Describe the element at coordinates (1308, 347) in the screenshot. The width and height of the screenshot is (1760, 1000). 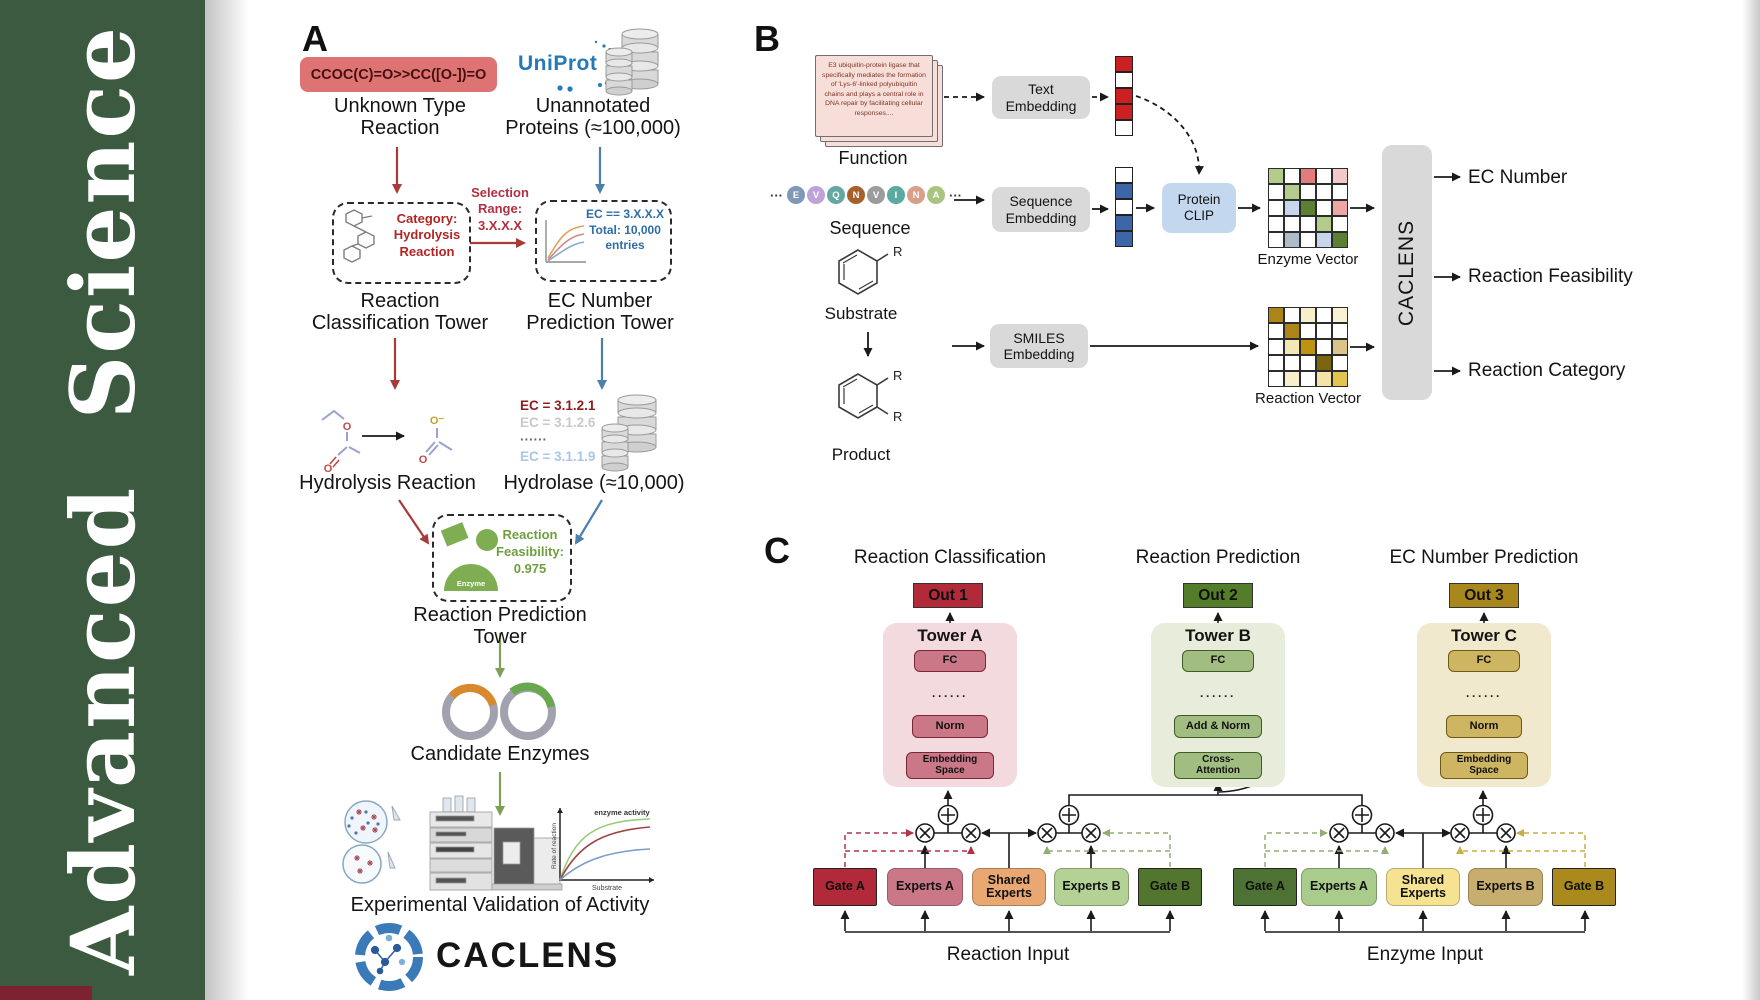
I see `reaction-vector-grid` at that location.